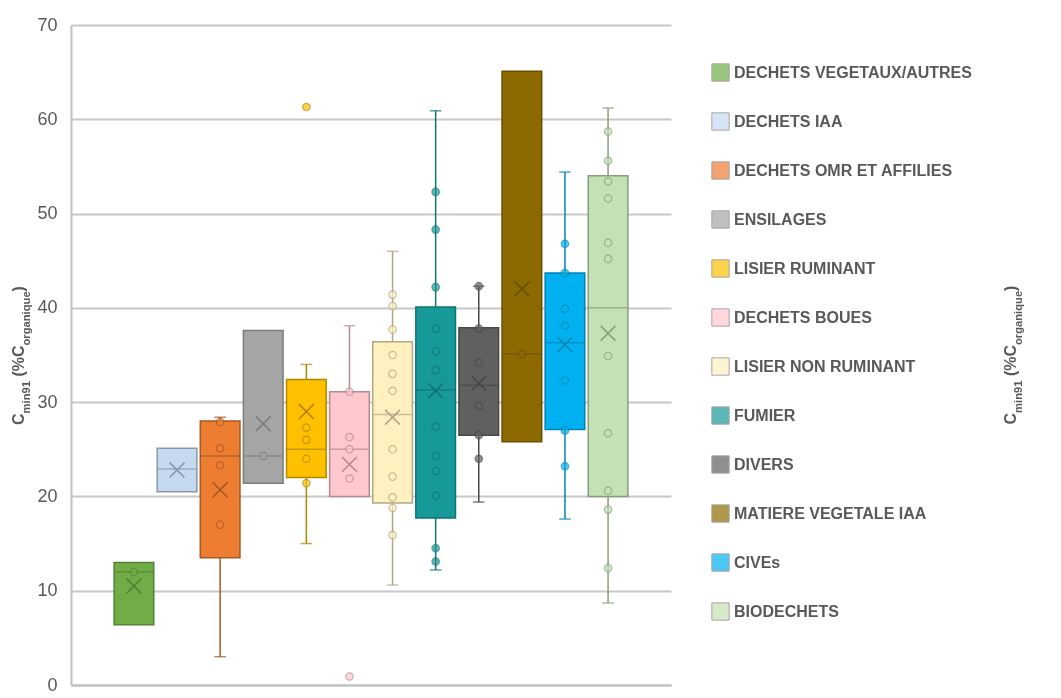 The width and height of the screenshot is (1061, 698). Describe the element at coordinates (830, 513) in the screenshot. I see `legend-label: MATIERE VEGETALE IAA` at that location.